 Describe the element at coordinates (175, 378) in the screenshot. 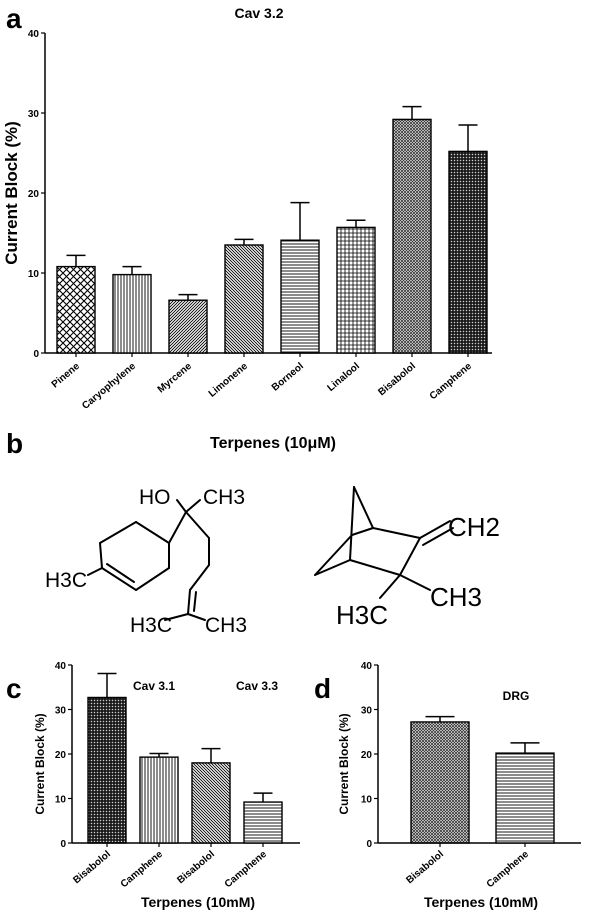

I see `category-label-a: Myrcene` at that location.